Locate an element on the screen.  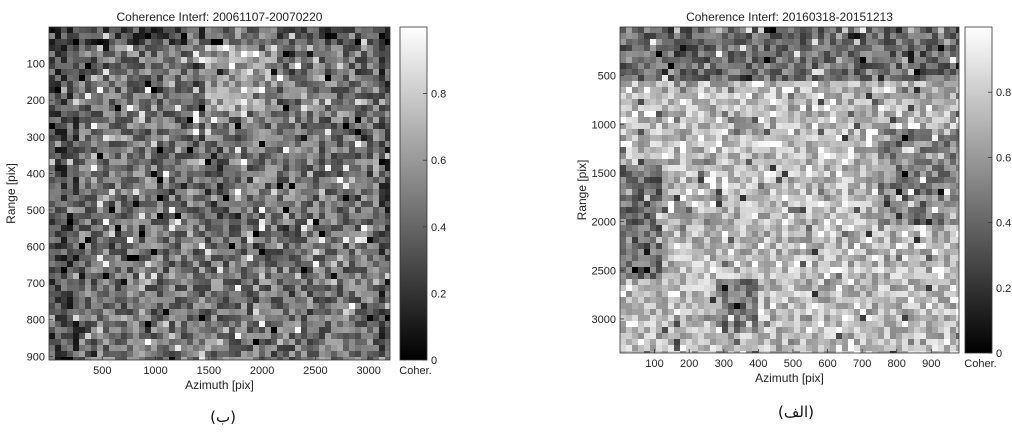
y-tick-label: 1000 is located at coordinates (604, 125).